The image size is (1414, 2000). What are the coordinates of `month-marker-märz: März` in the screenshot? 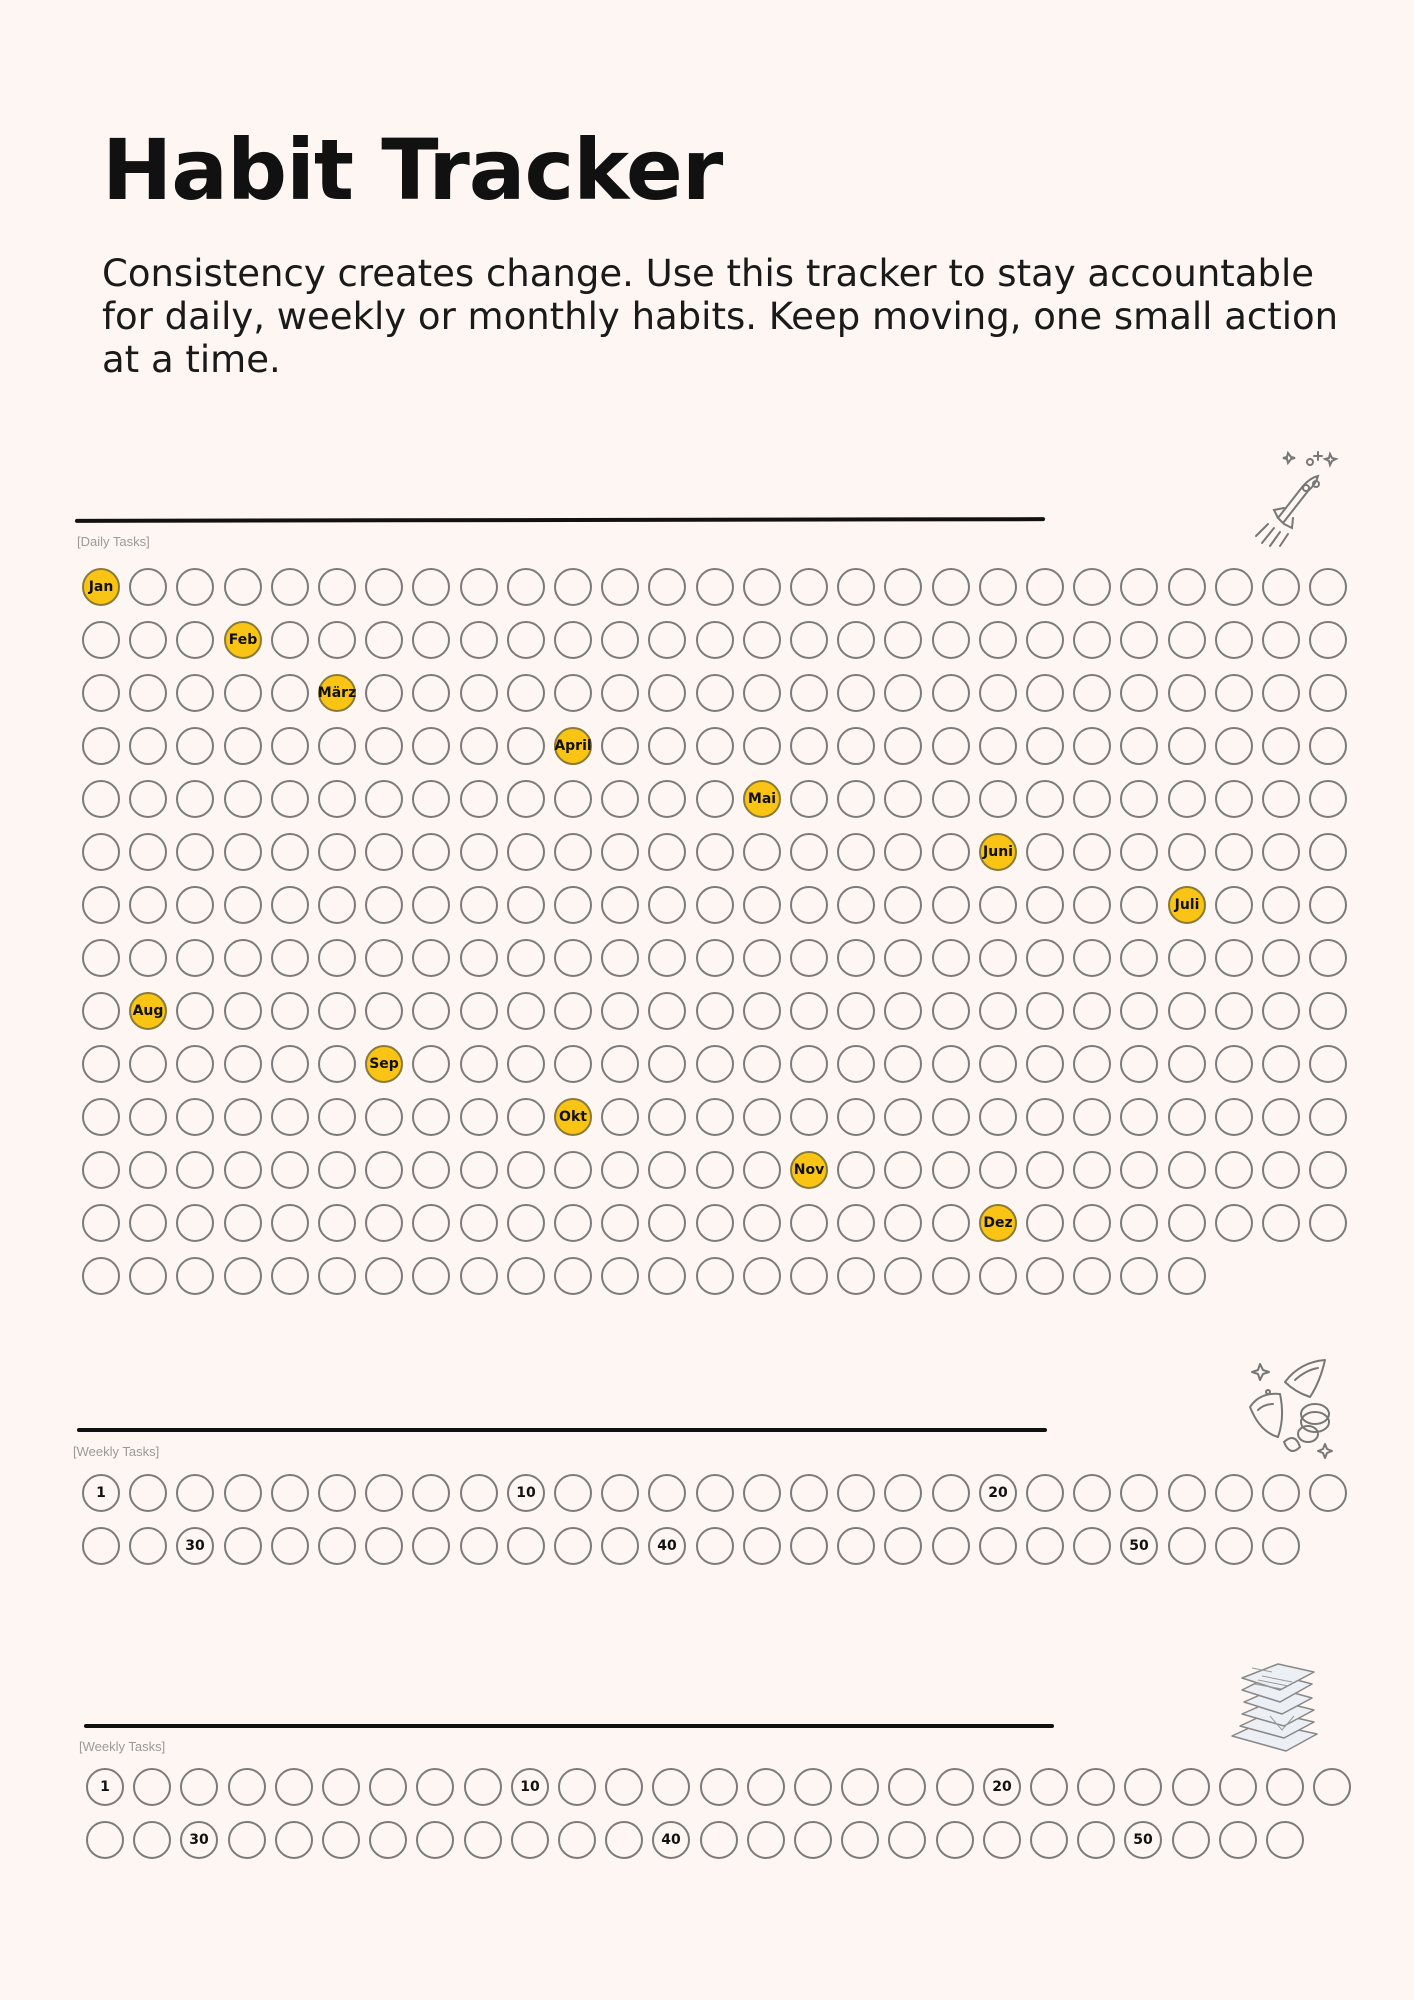 It's located at (337, 693).